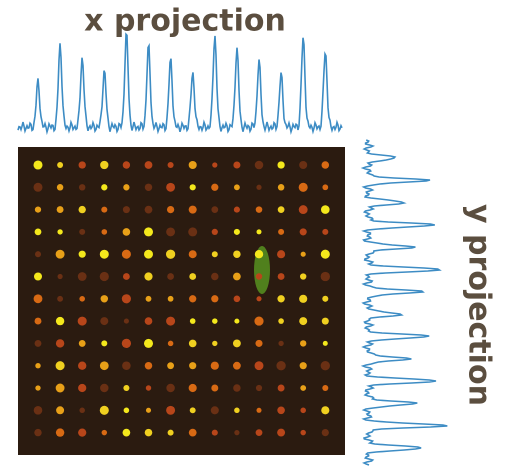 The height and width of the screenshot is (471, 506). I want to click on x-projection-label: x projection, so click(185, 21).